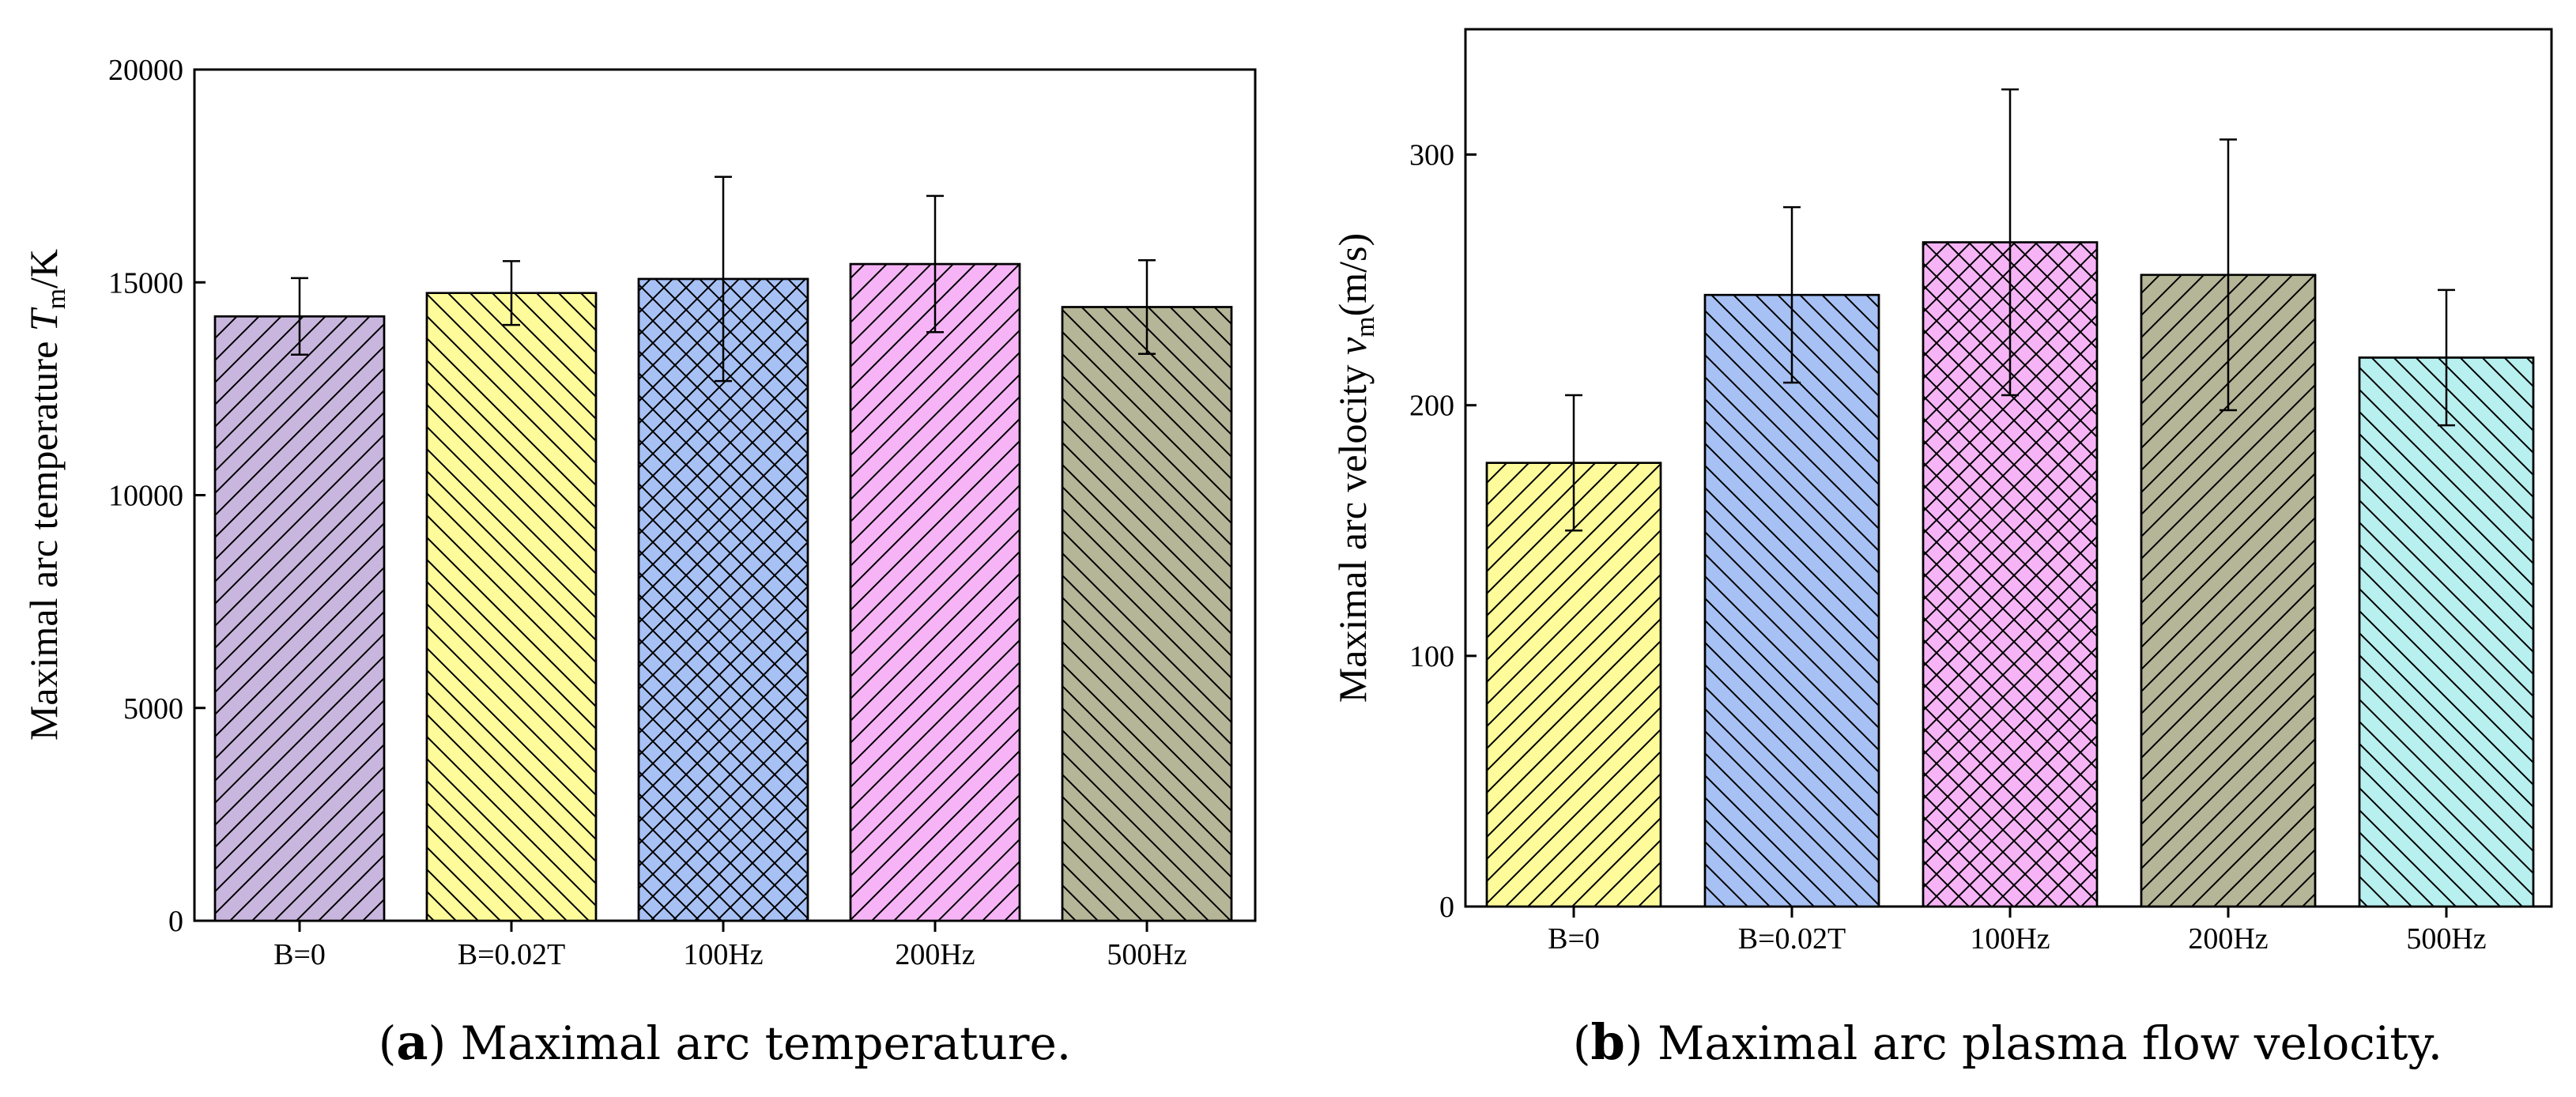 The width and height of the screenshot is (2576, 1097). Describe the element at coordinates (512, 955) in the screenshot. I see `x-tick-label-a-1: B=0.02T` at that location.